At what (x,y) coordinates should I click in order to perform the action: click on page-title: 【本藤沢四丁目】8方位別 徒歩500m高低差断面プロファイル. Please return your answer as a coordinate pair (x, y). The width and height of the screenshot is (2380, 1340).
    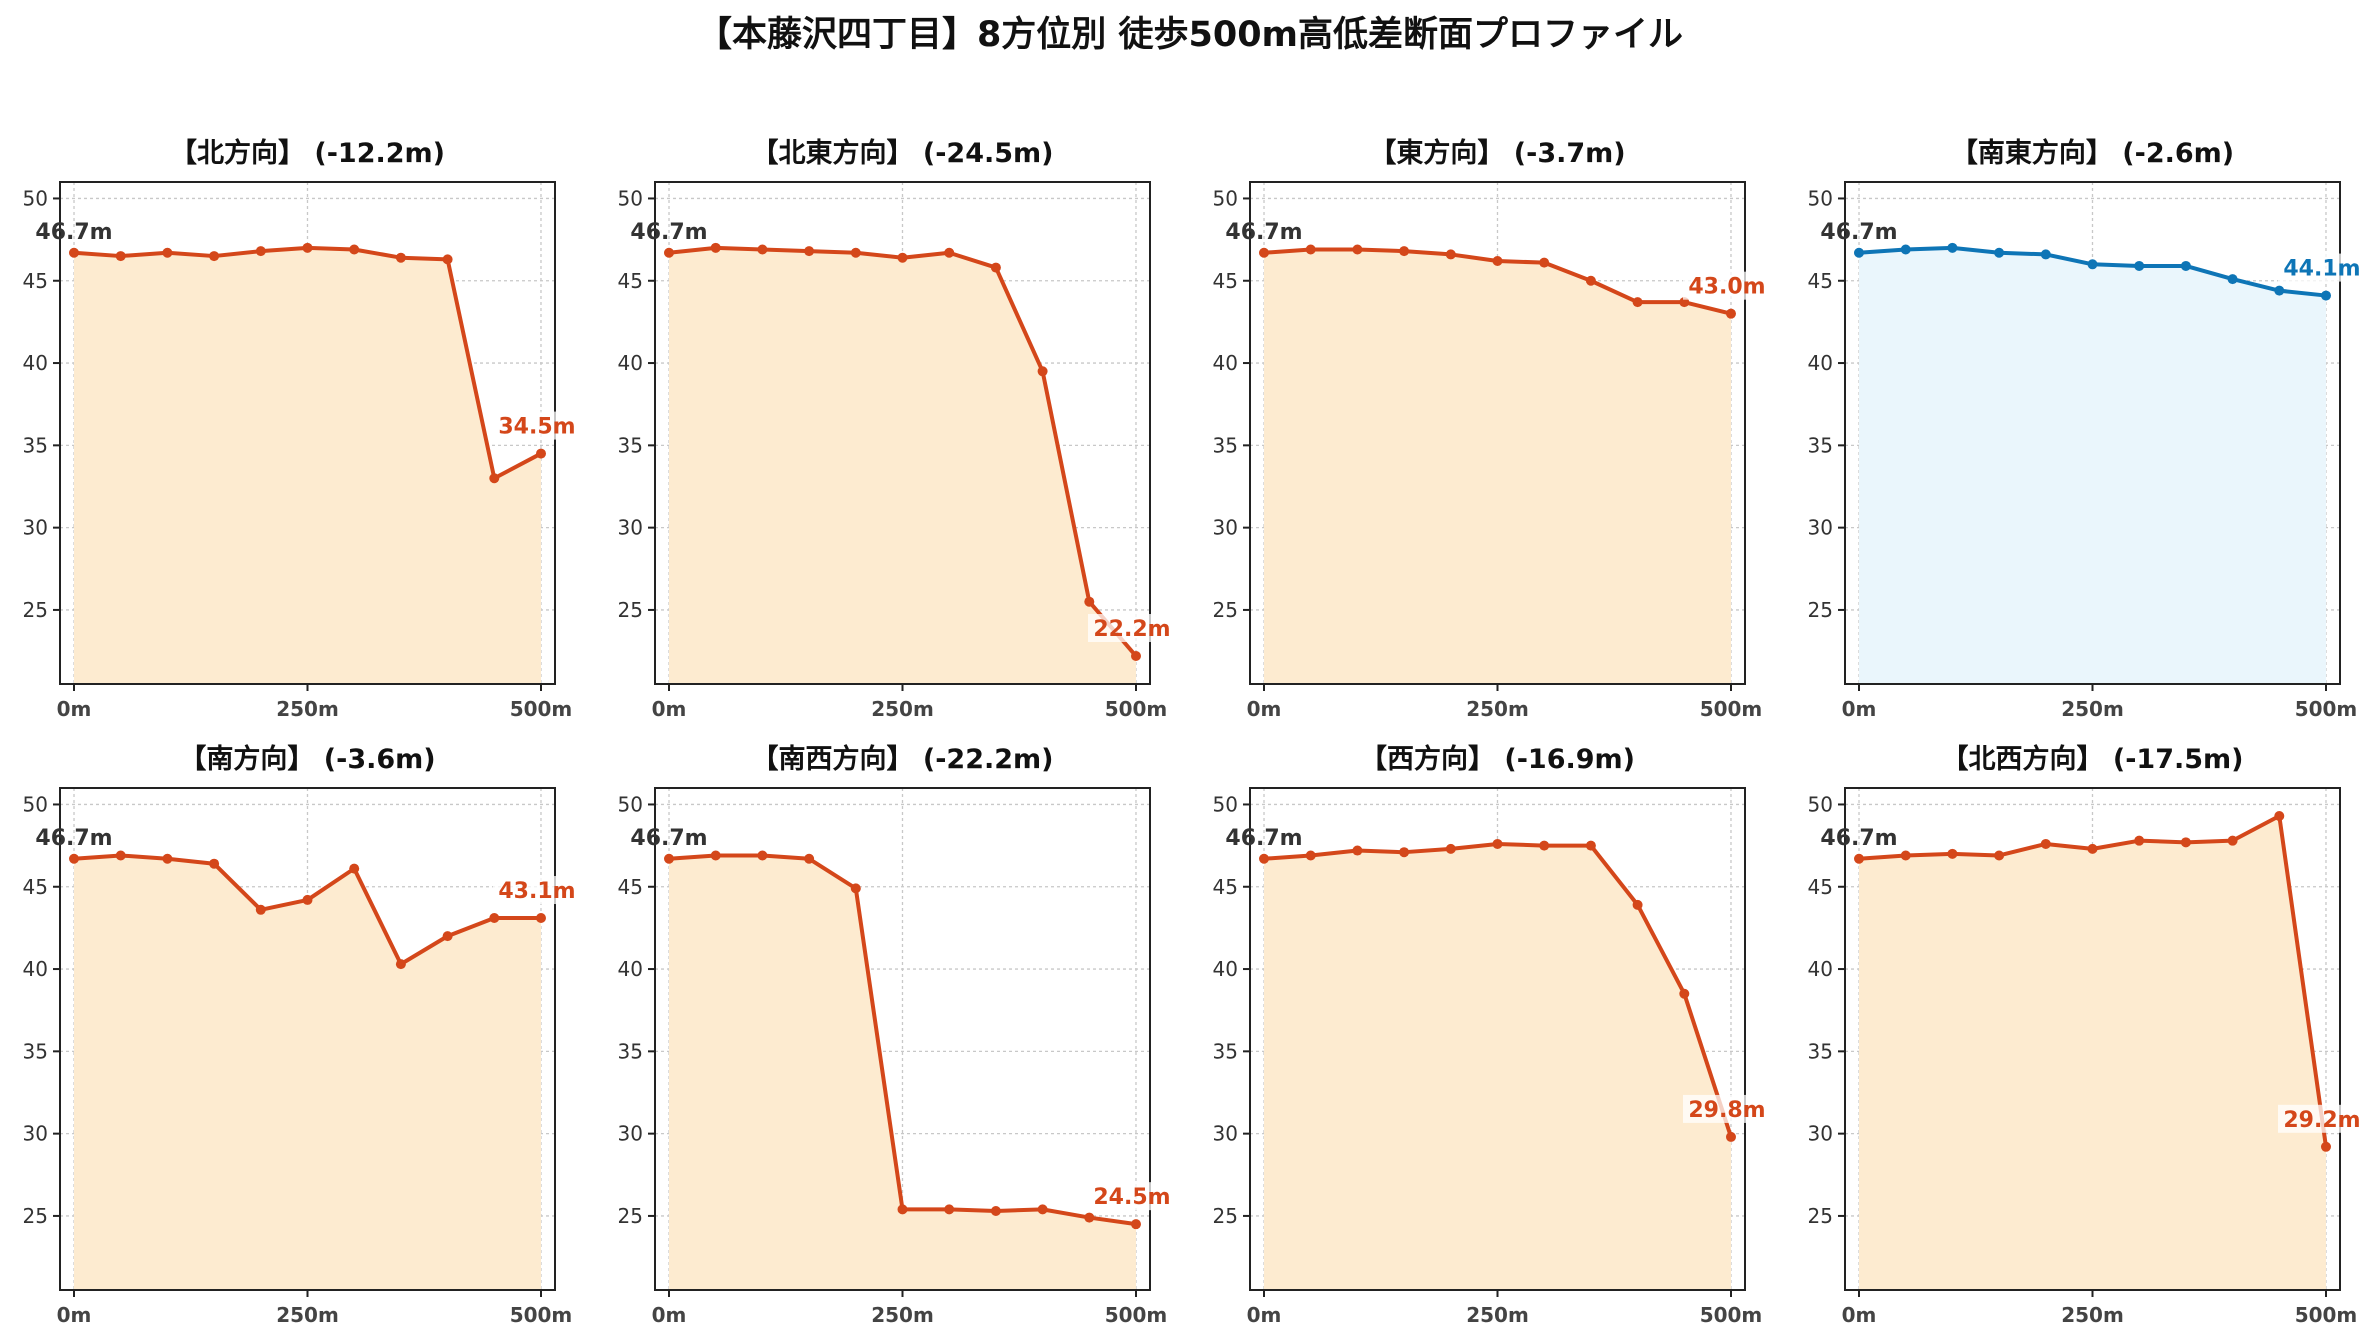
    Looking at the image, I should click on (1190, 35).